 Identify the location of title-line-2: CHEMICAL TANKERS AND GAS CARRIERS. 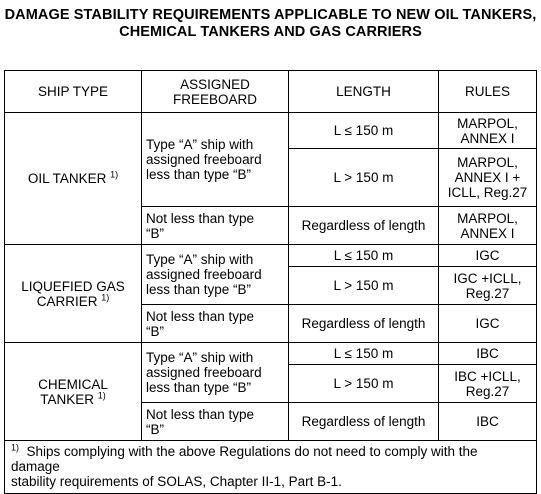
(270, 32).